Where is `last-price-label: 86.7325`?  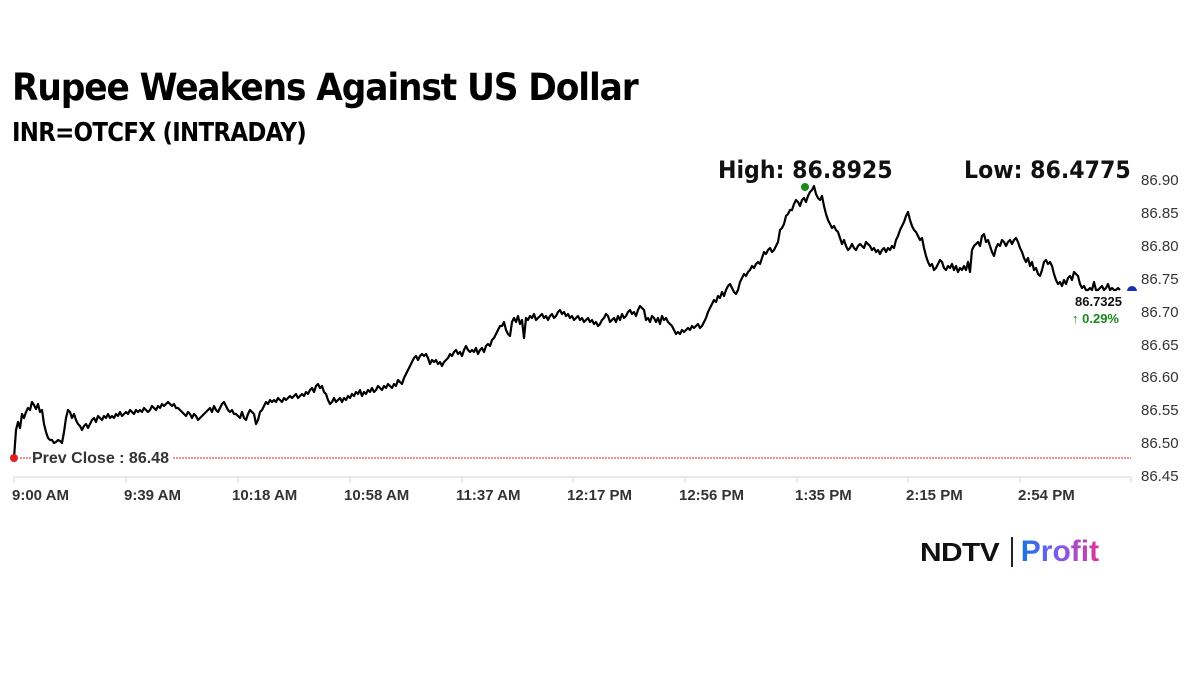
last-price-label: 86.7325 is located at coordinates (1098, 301).